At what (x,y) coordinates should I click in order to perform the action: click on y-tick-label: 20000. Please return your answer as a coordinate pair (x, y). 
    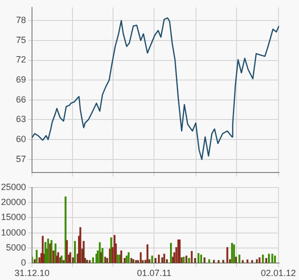
    Looking at the image, I should click on (13, 202).